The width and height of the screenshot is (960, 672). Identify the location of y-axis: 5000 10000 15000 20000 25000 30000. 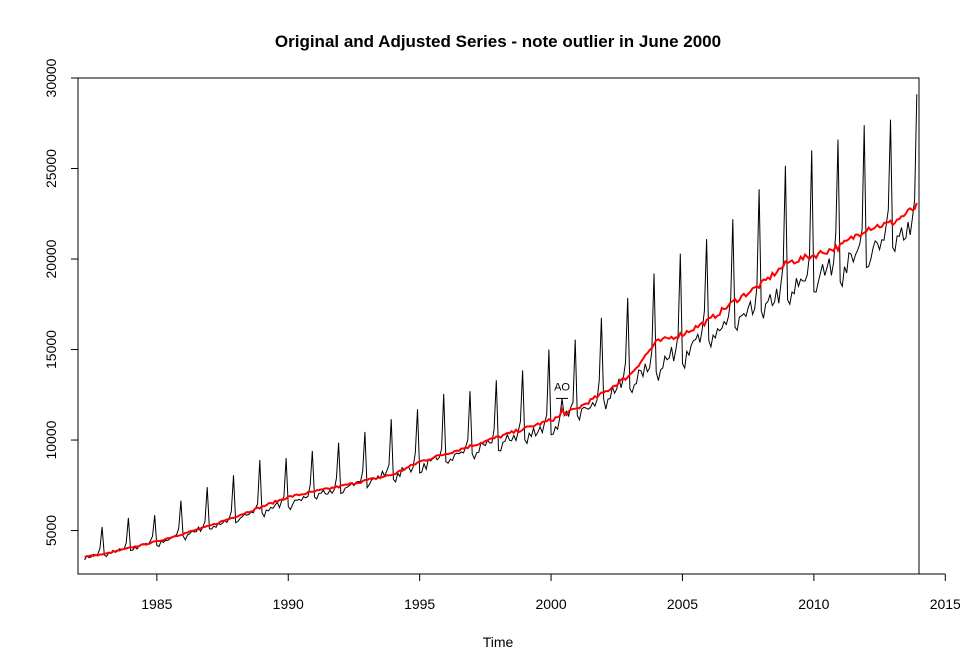
(61, 302).